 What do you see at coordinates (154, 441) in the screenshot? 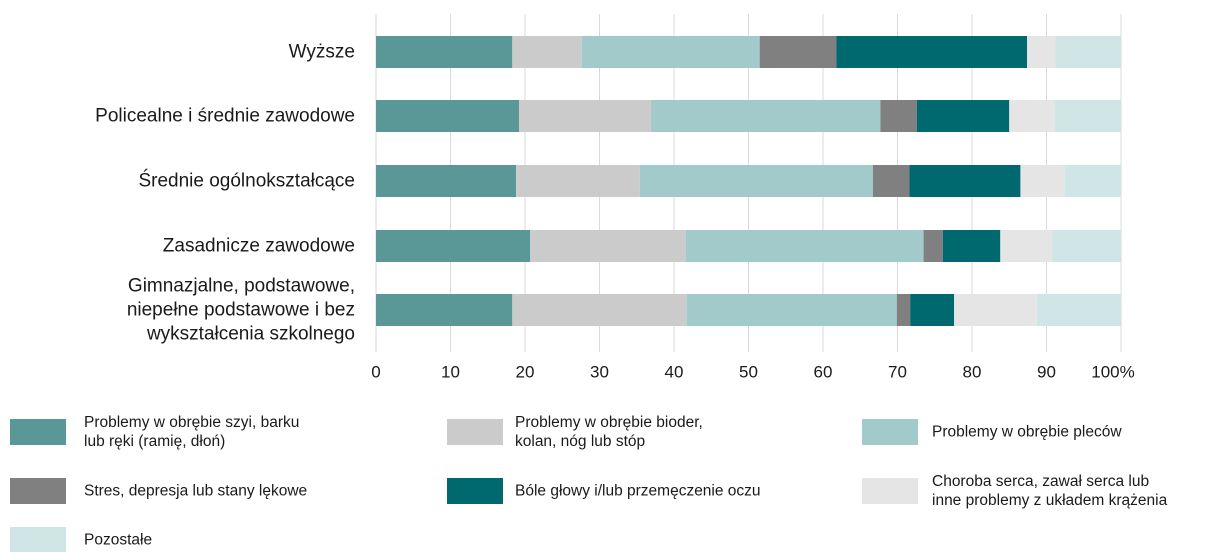
I see `legend-label: lub ręki (ramię, dłoń)` at bounding box center [154, 441].